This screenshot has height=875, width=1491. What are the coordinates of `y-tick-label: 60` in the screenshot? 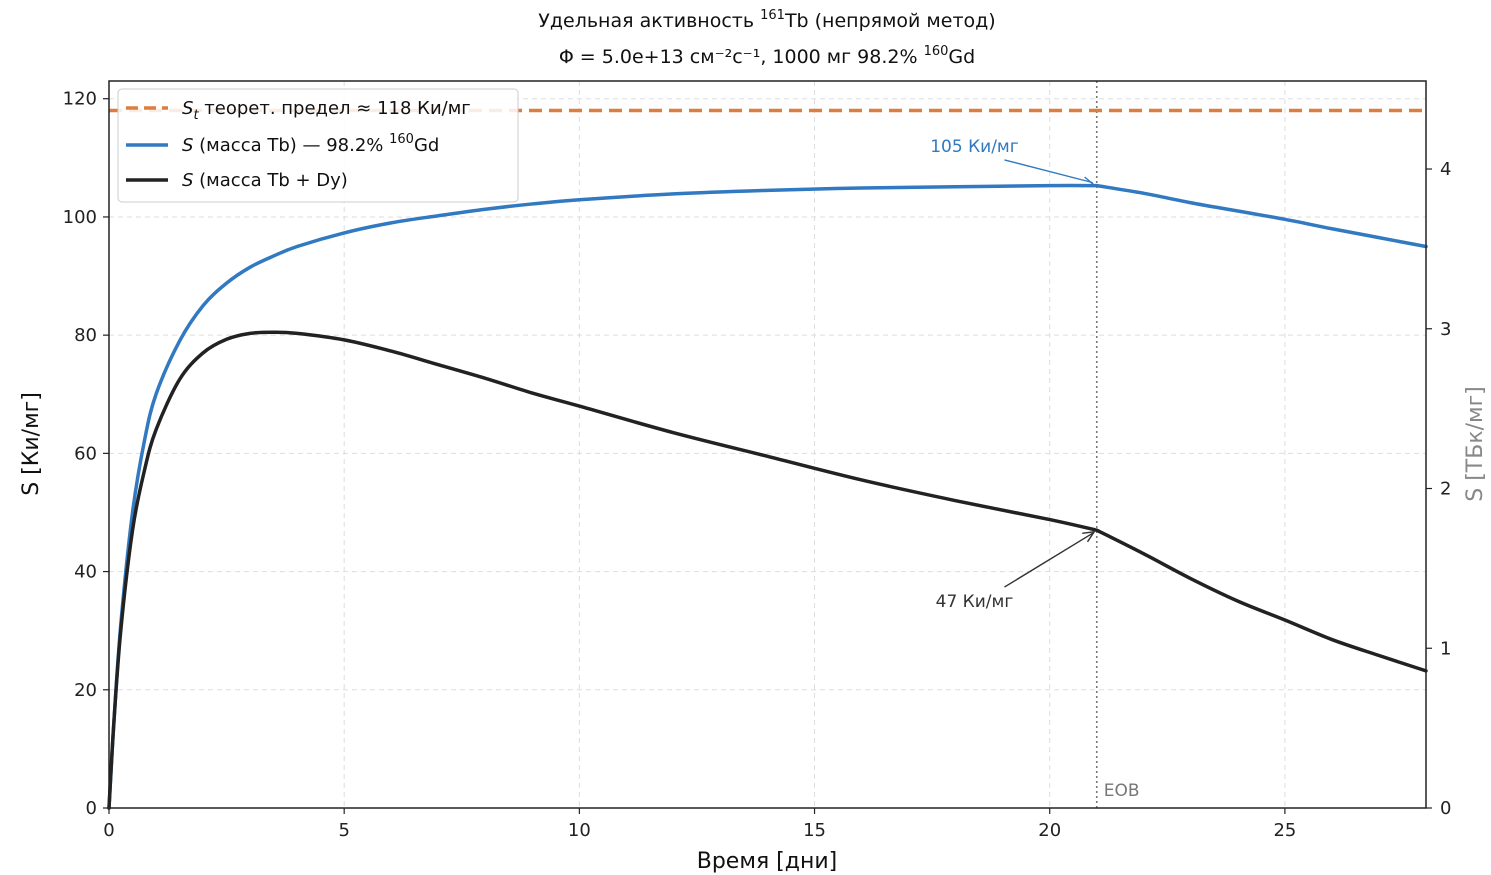 It's located at (85, 453).